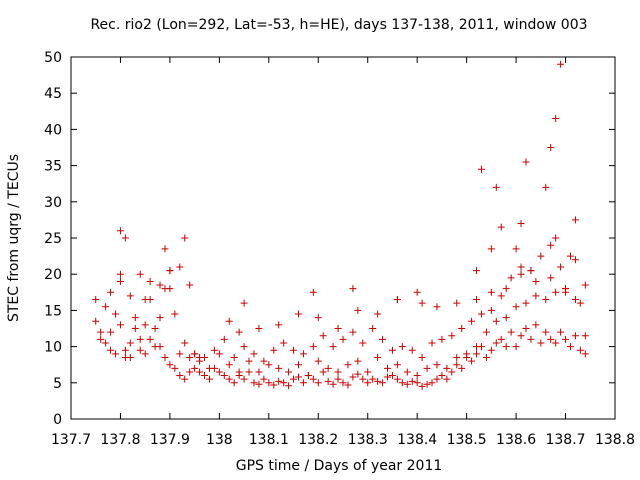  I want to click on y-tick-label: 45, so click(53, 94).